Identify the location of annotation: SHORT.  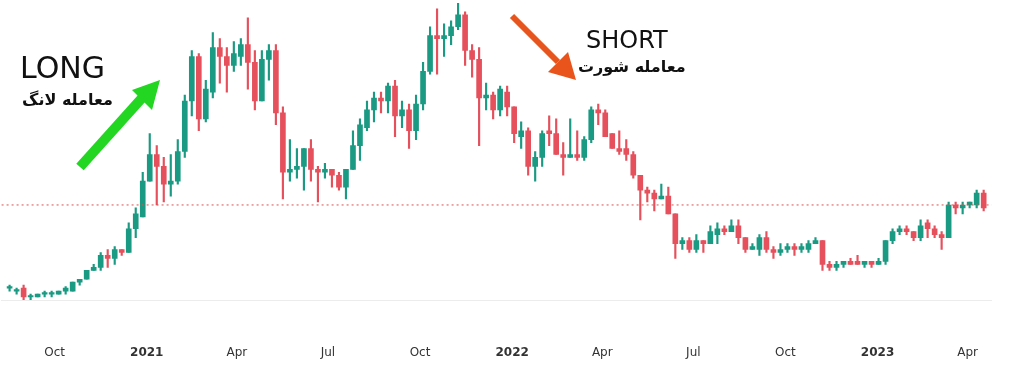
(627, 40).